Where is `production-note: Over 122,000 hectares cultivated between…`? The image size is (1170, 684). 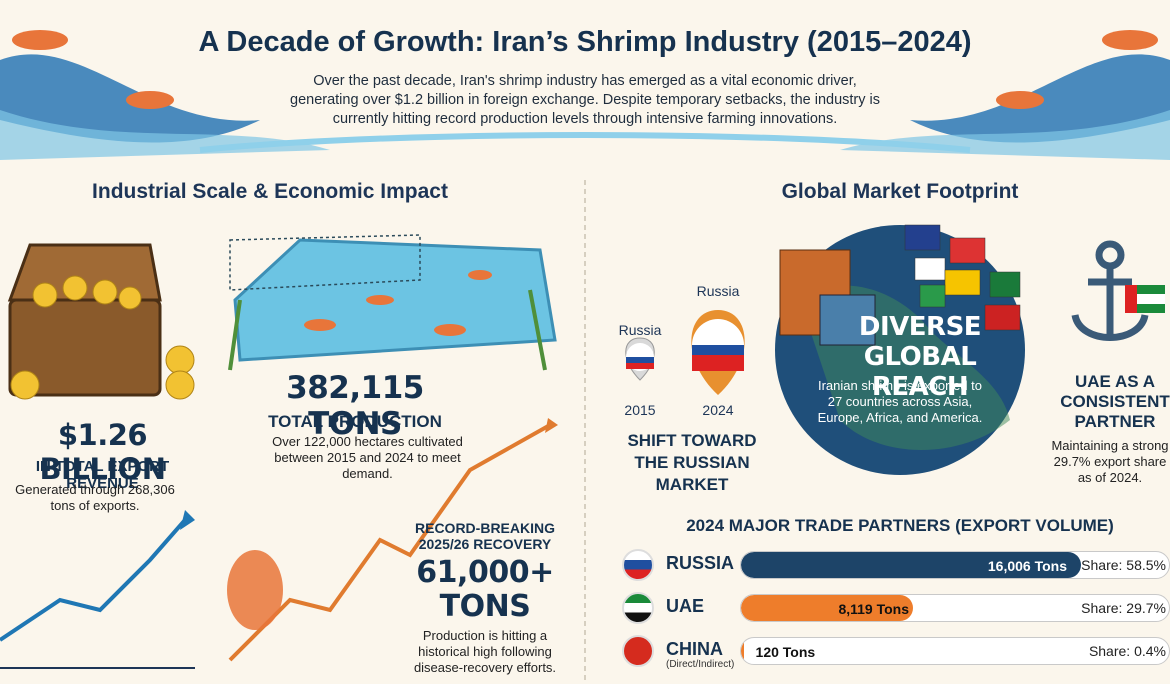 production-note: Over 122,000 hectares cultivated between… is located at coordinates (367, 457).